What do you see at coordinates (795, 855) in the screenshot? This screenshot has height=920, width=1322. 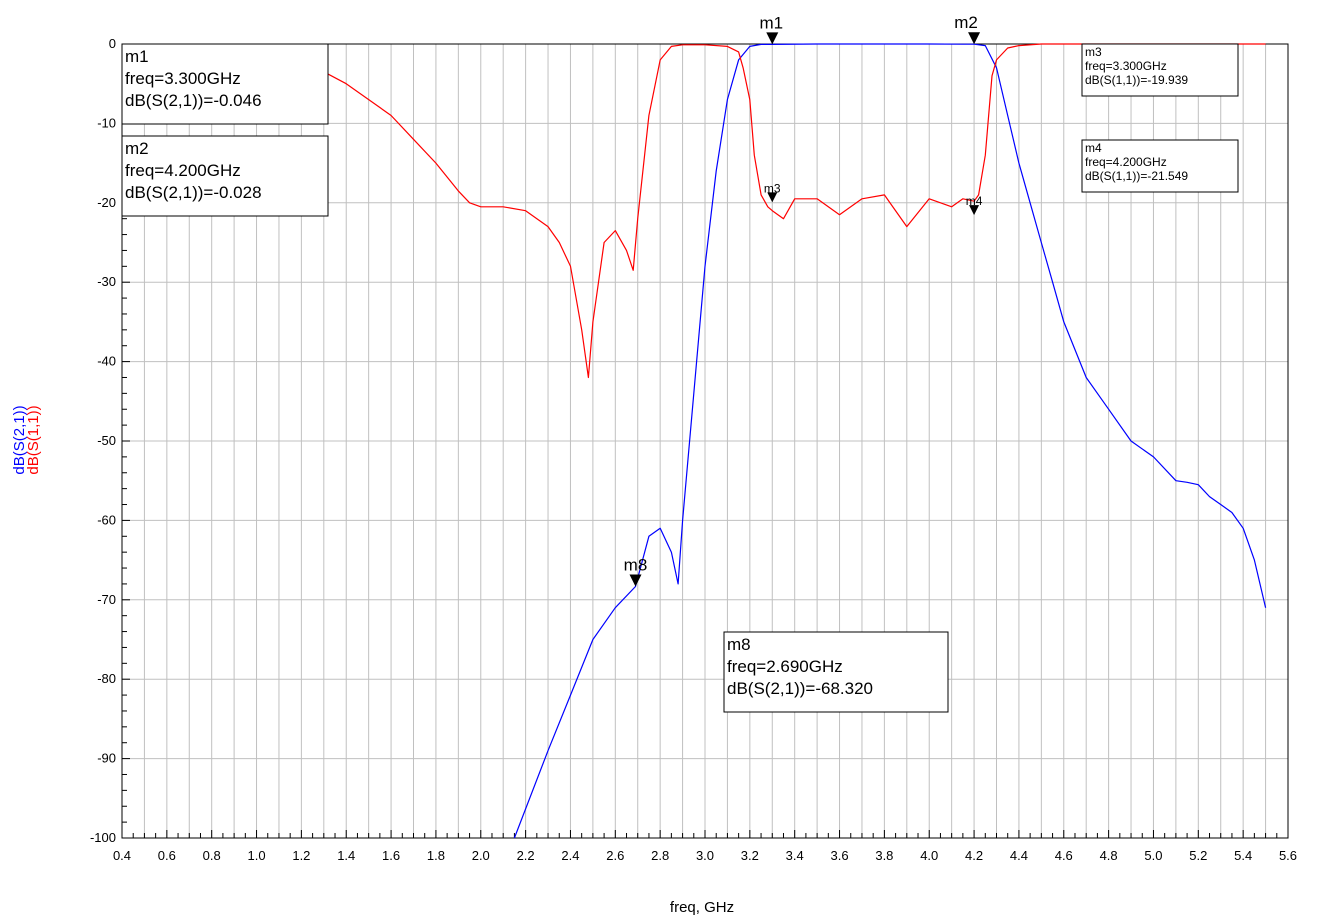 I see `x-tick-label: 3.4` at bounding box center [795, 855].